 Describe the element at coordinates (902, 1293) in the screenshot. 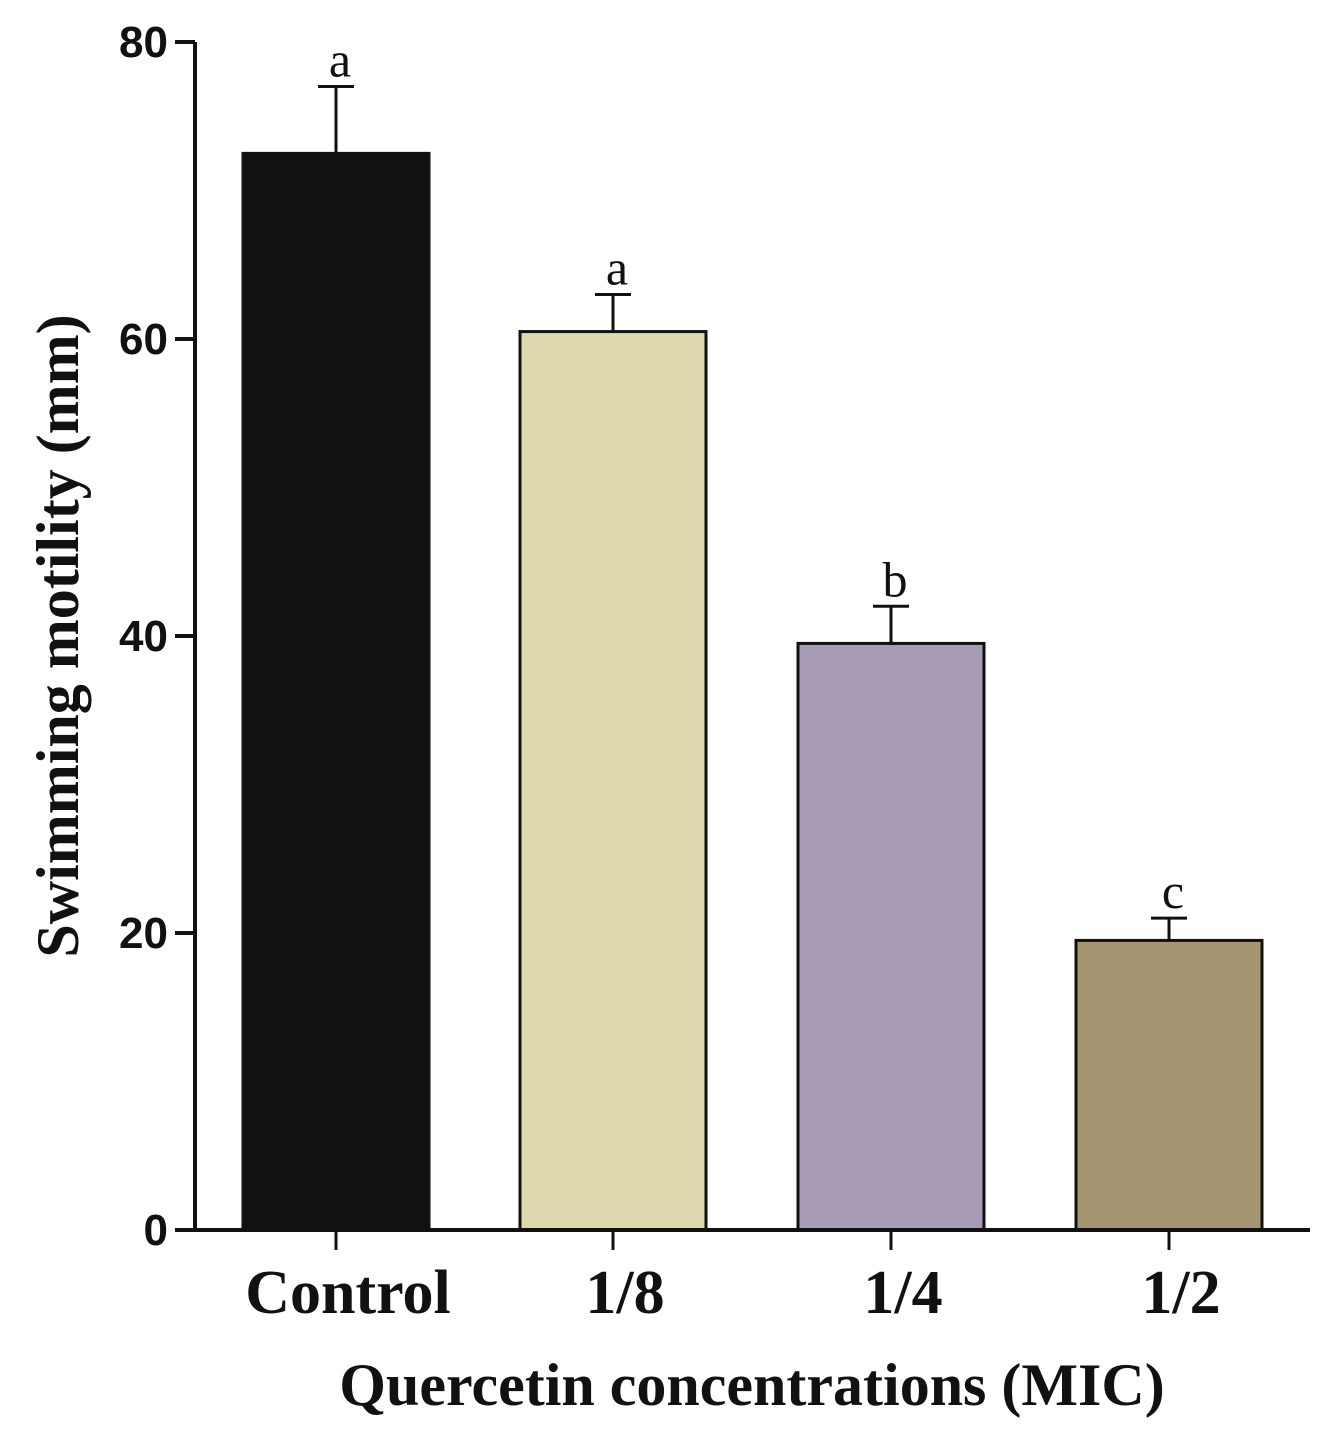

I see `x-tick-label-3: 1/4` at that location.